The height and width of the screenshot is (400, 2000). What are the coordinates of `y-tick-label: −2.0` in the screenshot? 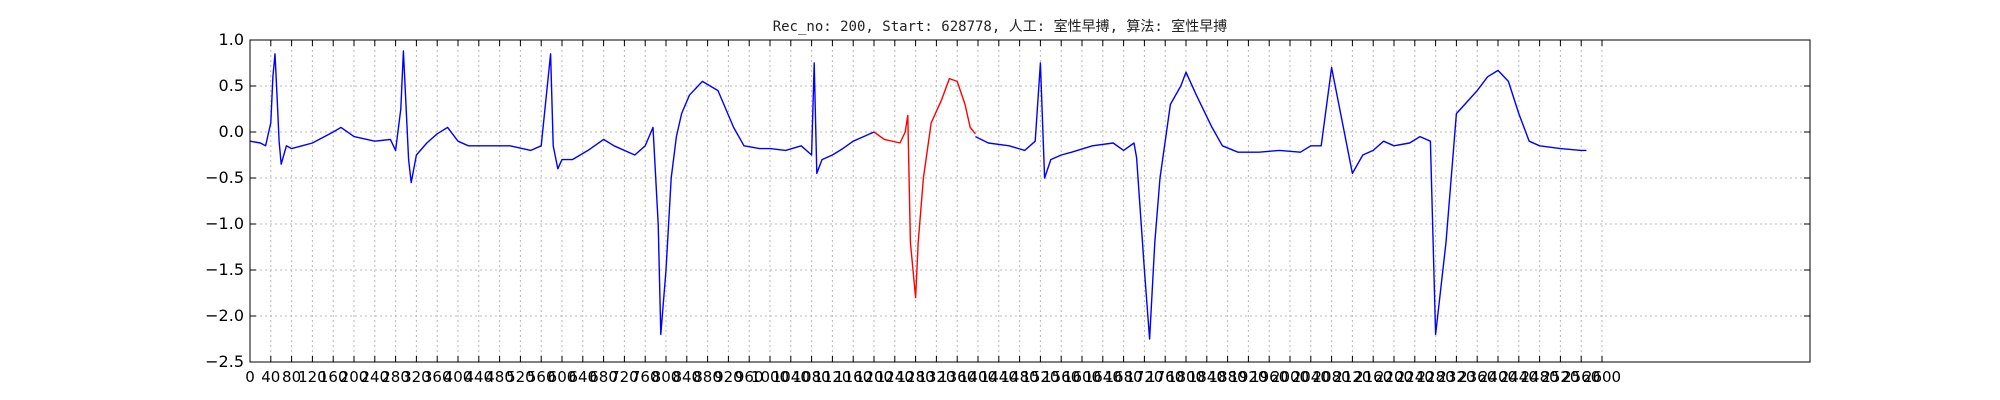 It's located at (224, 315).